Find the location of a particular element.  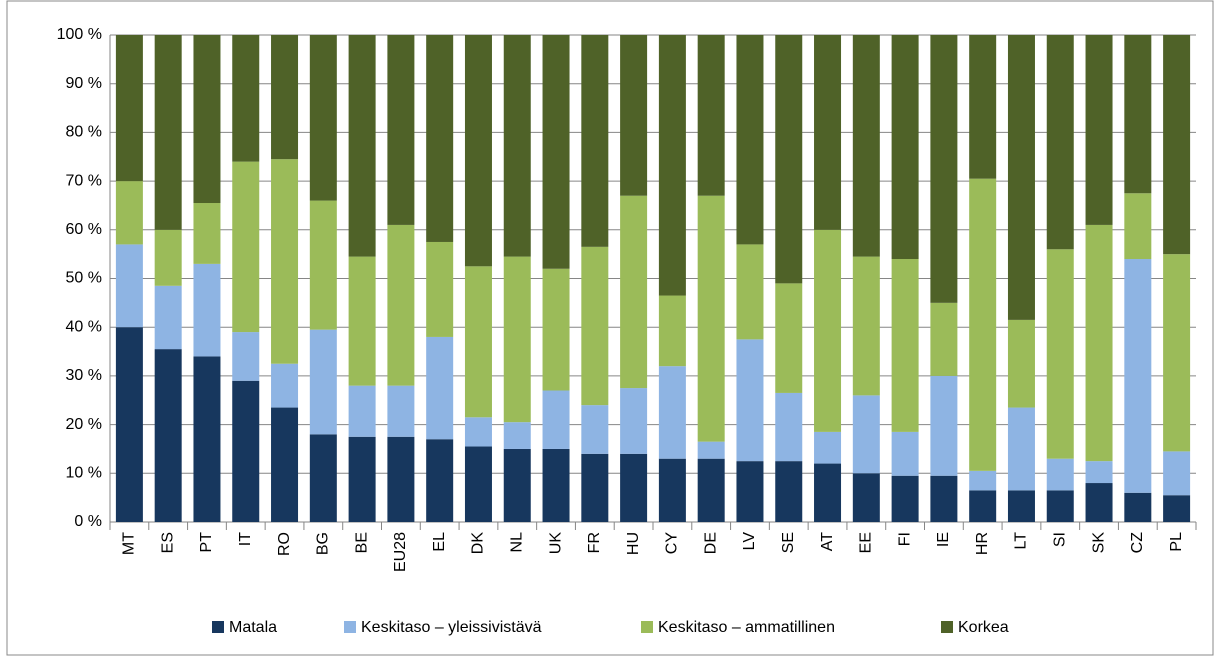

x-tick-label: FR is located at coordinates (594, 542).